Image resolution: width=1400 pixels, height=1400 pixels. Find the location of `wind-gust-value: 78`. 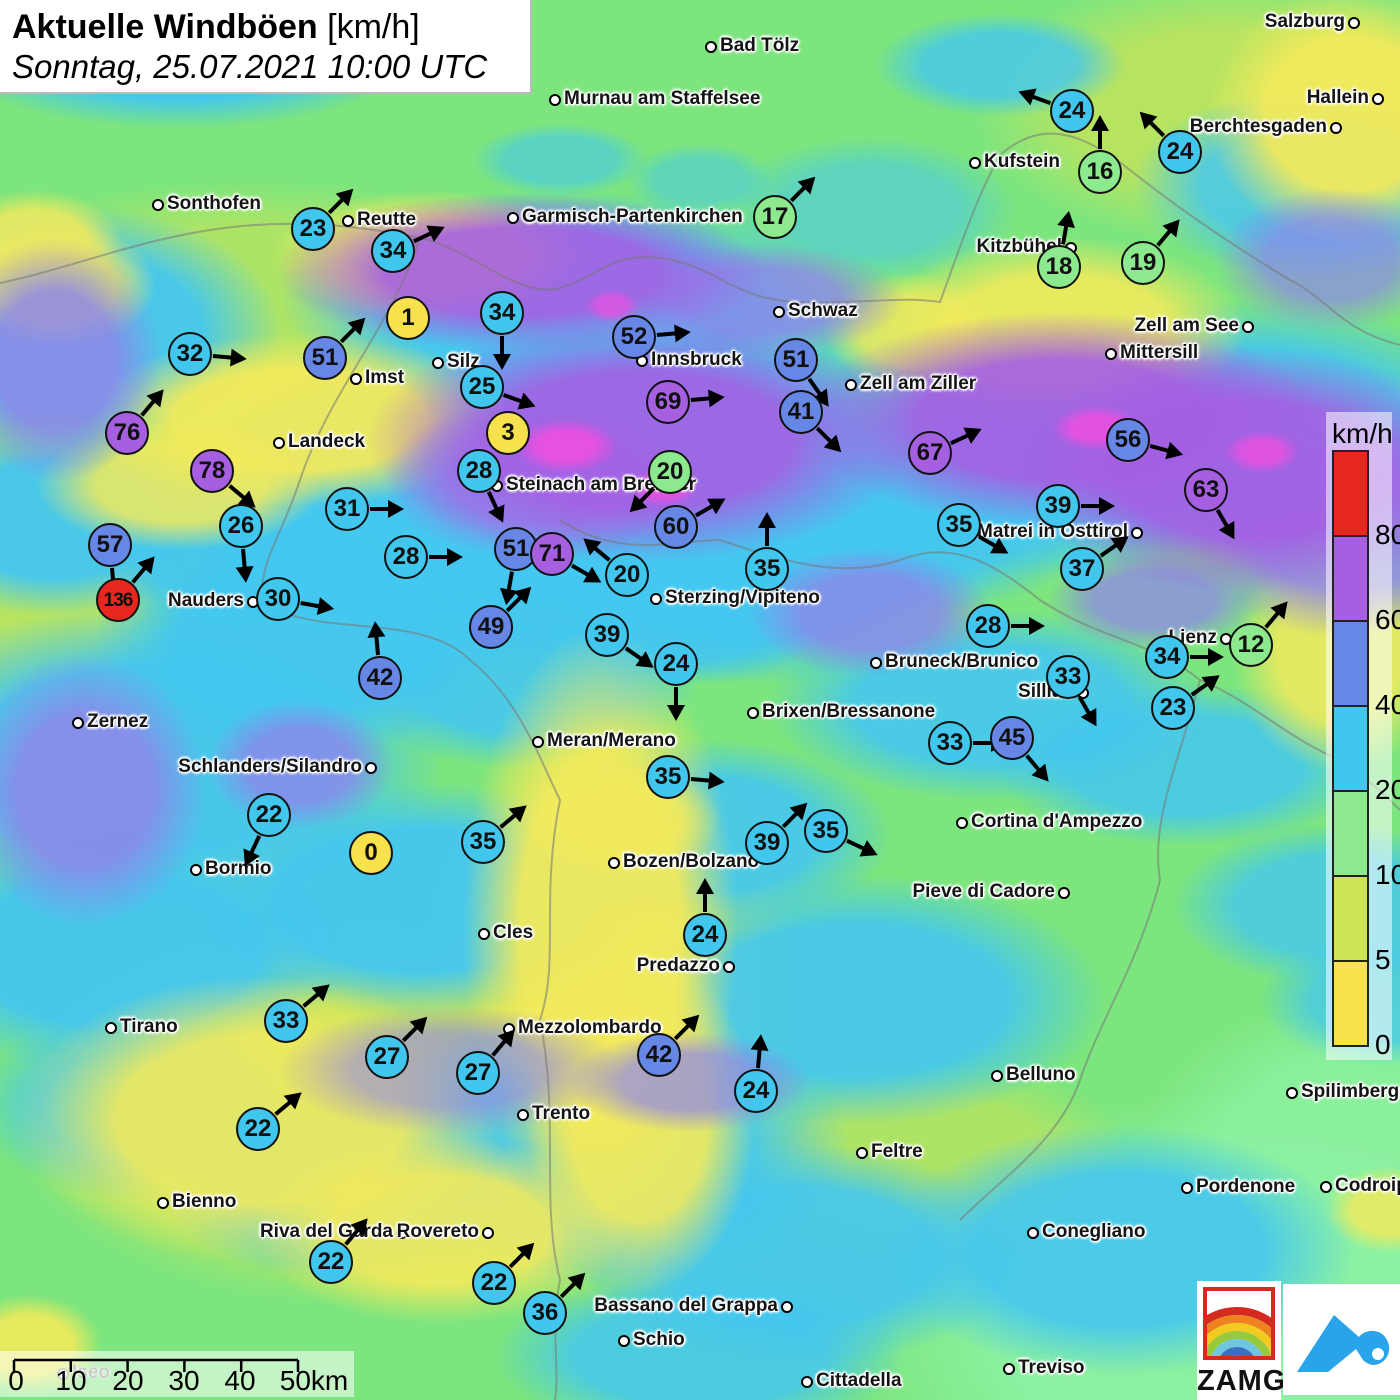

wind-gust-value: 78 is located at coordinates (212, 470).